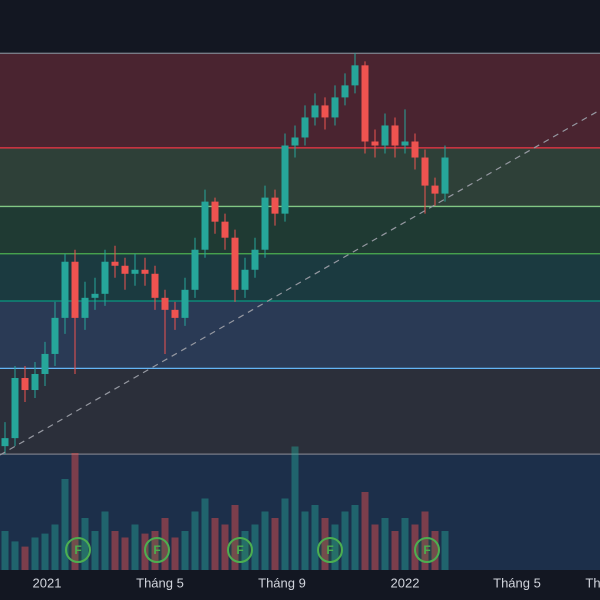 The image size is (600, 600). Describe the element at coordinates (300, 27) in the screenshot. I see `top-strip` at that location.